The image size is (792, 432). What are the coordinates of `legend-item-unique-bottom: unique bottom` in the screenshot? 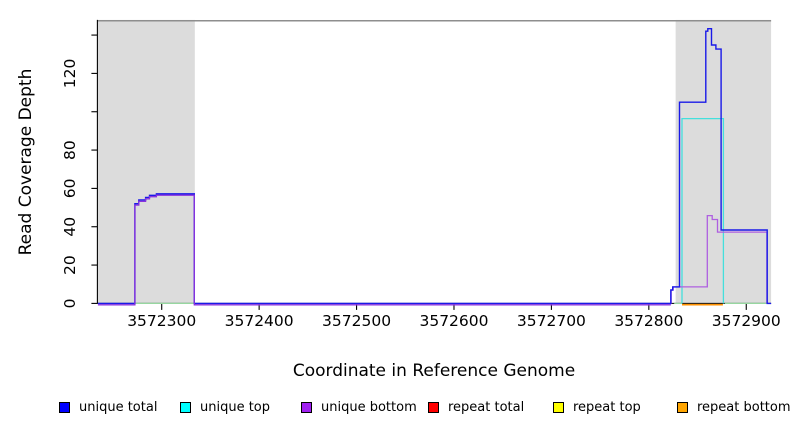 It's located at (359, 407).